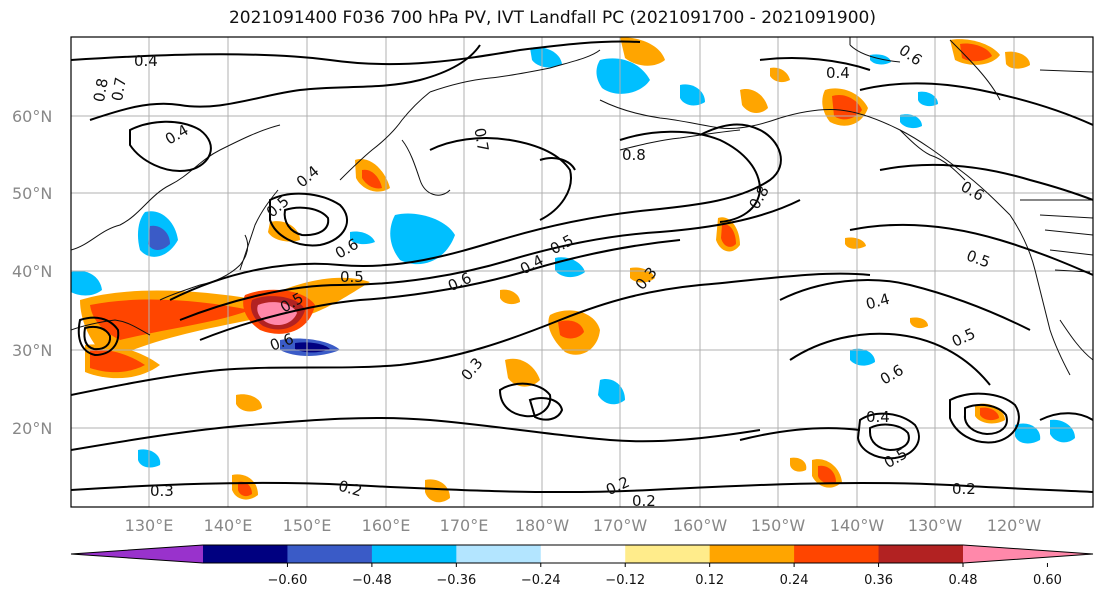 Image resolution: width=1105 pixels, height=601 pixels. Describe the element at coordinates (1047, 580) in the screenshot. I see `colorbar-tick-label: 0.60` at that location.